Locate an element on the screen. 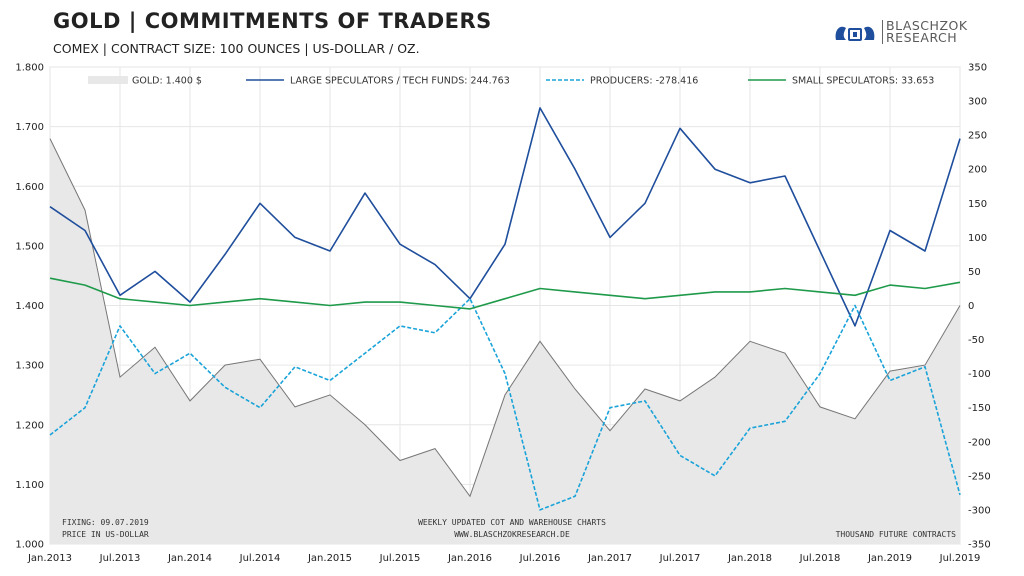 Image resolution: width=1024 pixels, height=576 pixels. y-right-tick-label: 300 is located at coordinates (977, 102).